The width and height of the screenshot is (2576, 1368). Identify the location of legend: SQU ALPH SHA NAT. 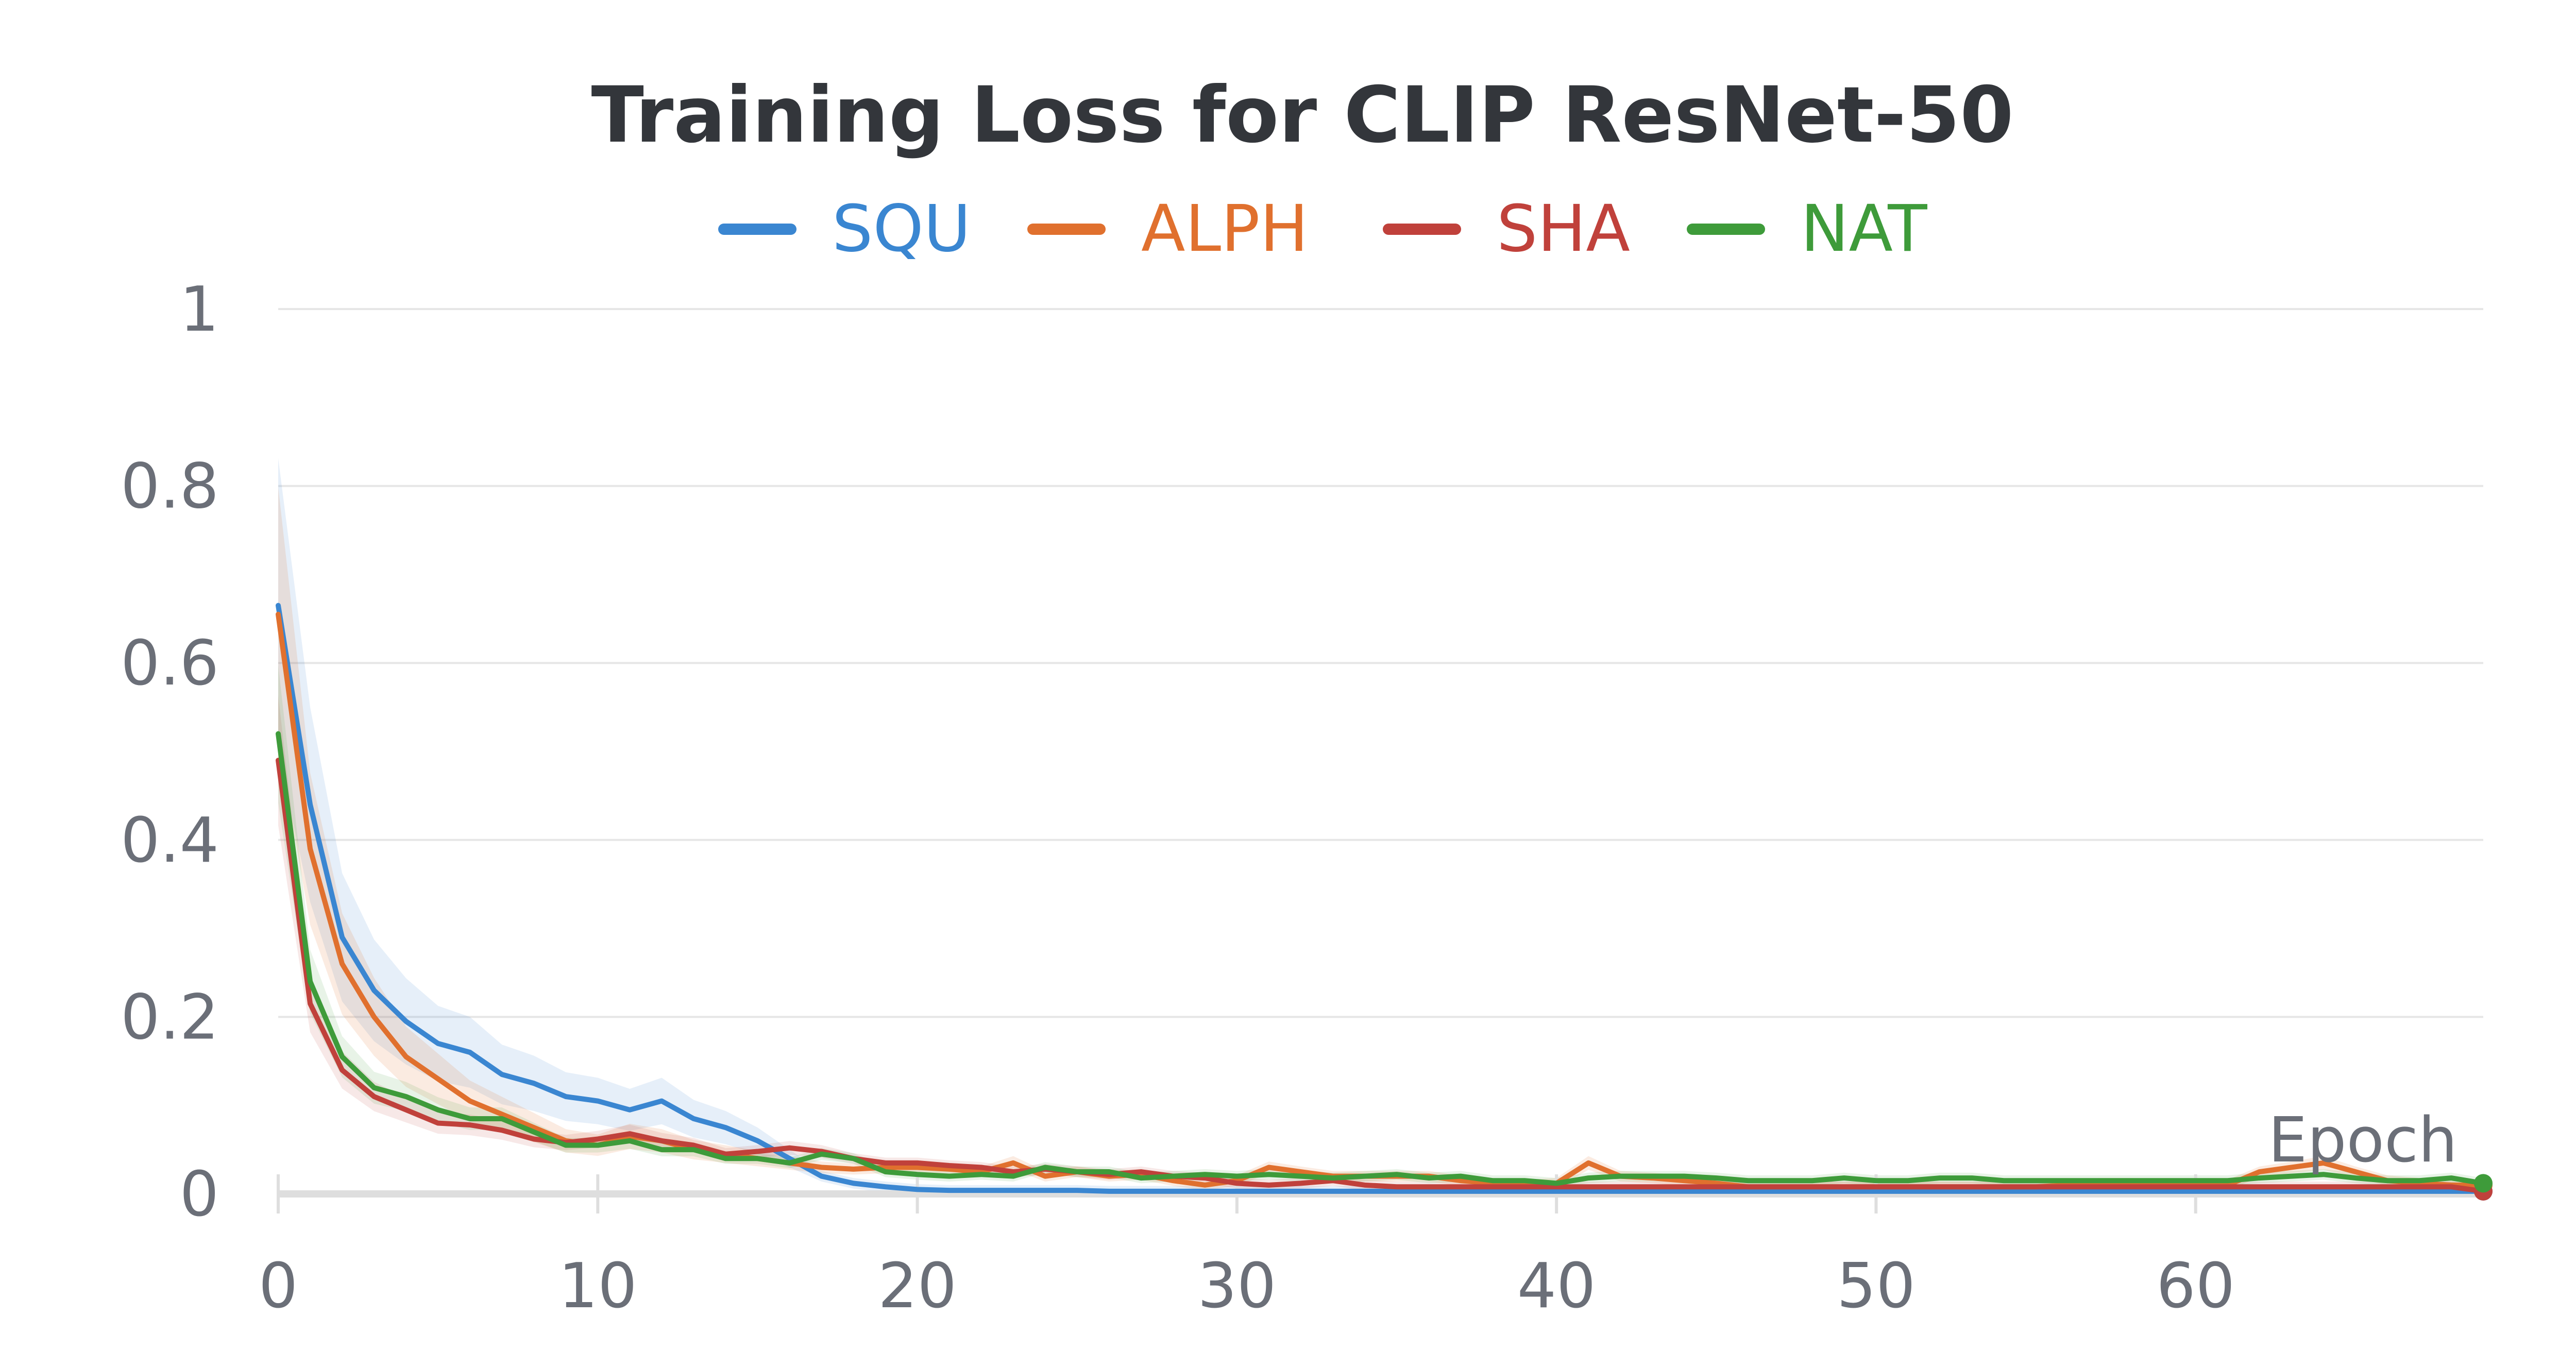
(1322, 229).